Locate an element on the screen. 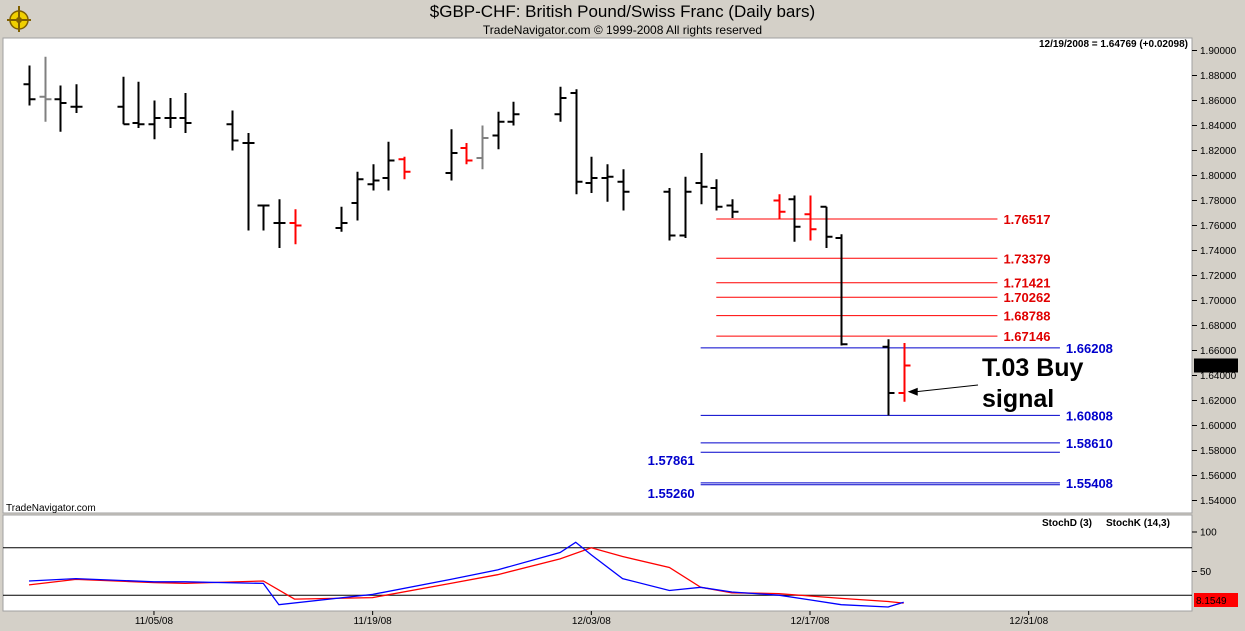 This screenshot has width=1245, height=631. stoch-value-badge is located at coordinates (1216, 600).